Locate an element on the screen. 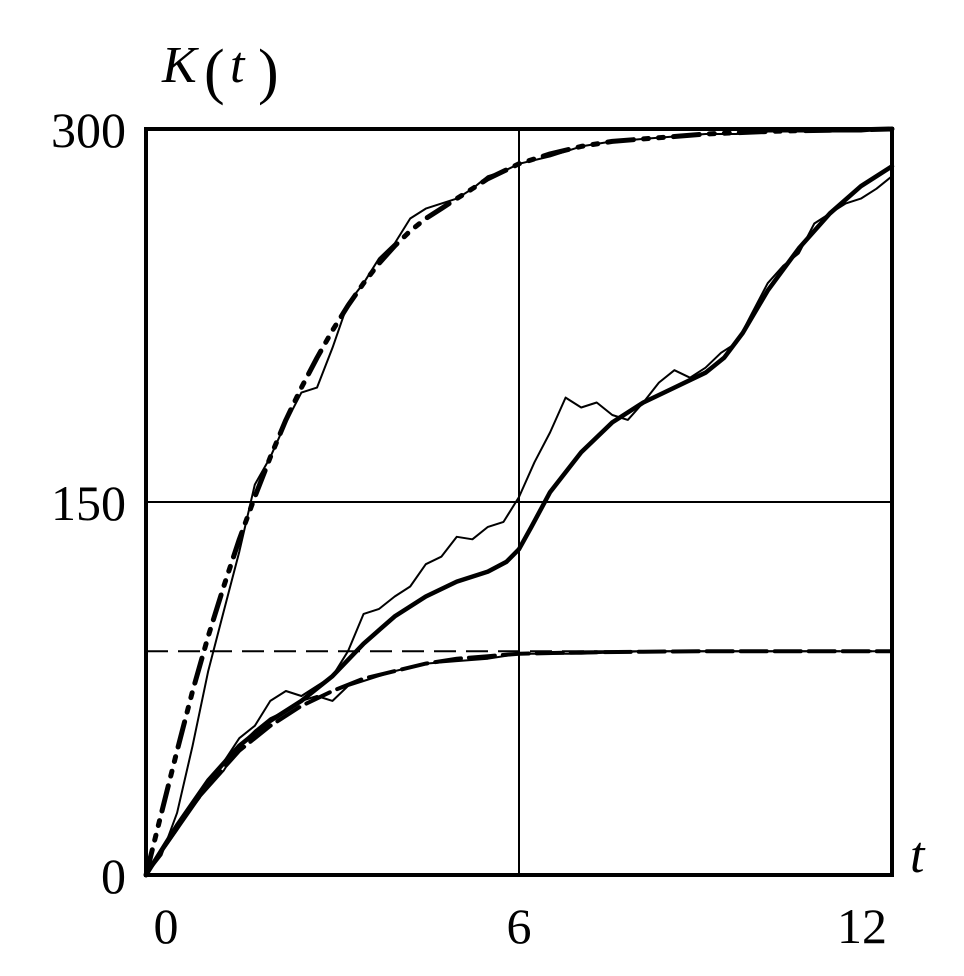  x-axis-label: t is located at coordinates (918, 855).